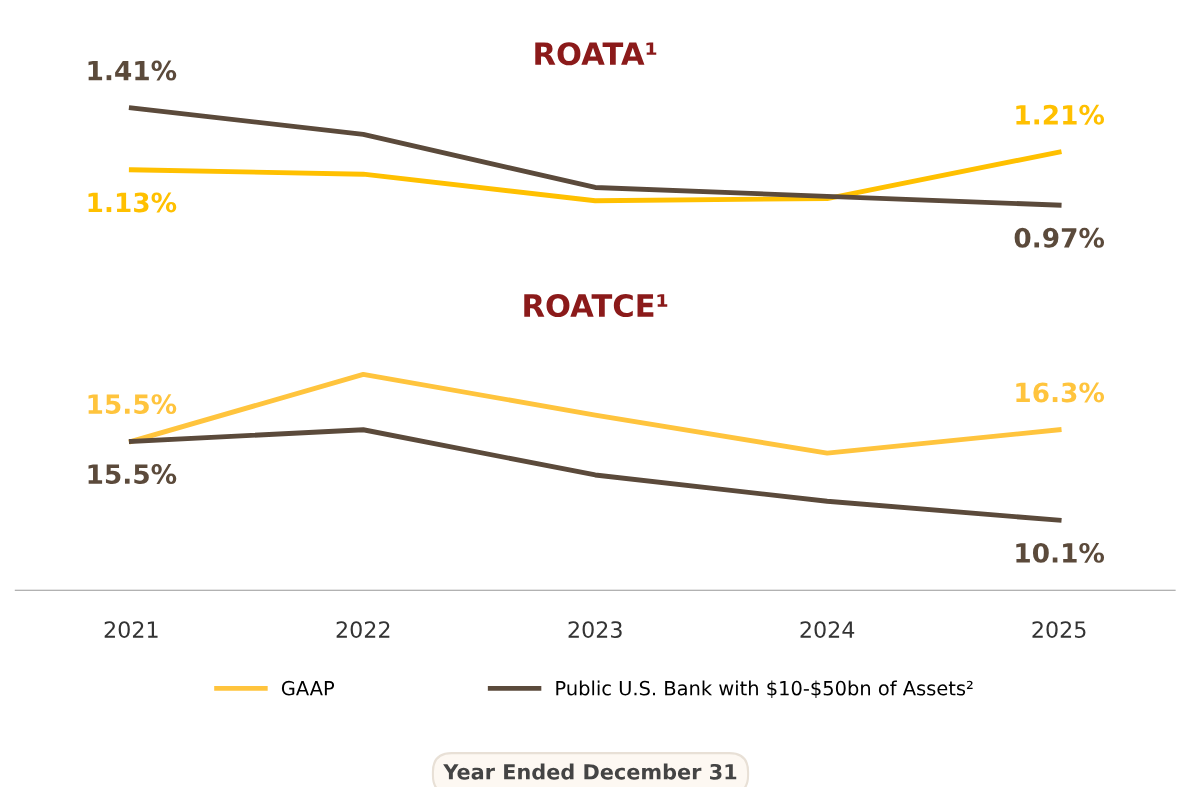 This screenshot has width=1181, height=787. I want to click on chart-title: ROATA¹, so click(596, 54).